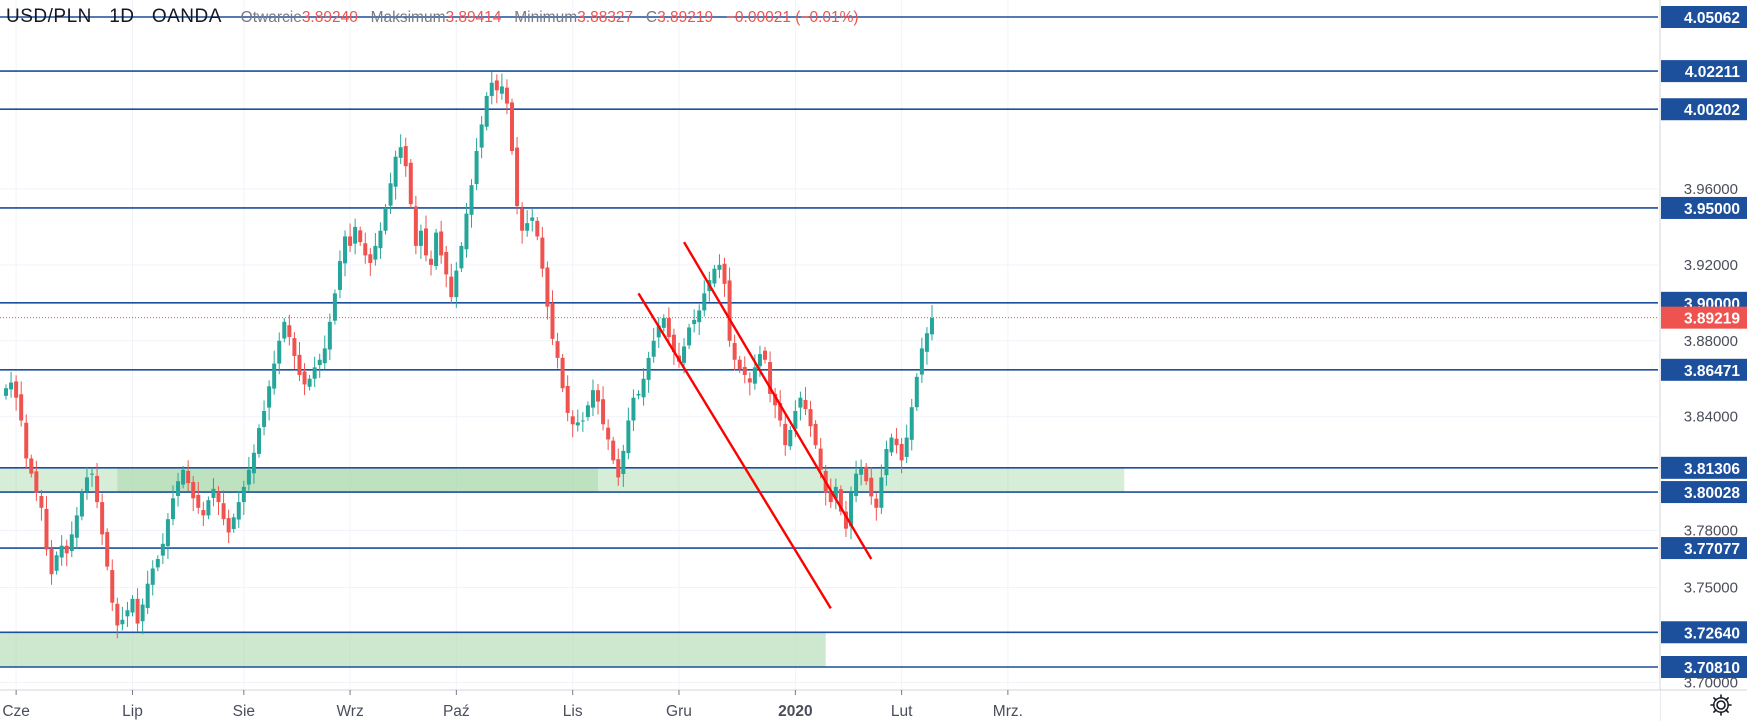  What do you see at coordinates (679, 711) in the screenshot?
I see `time-tick-6: Gru` at bounding box center [679, 711].